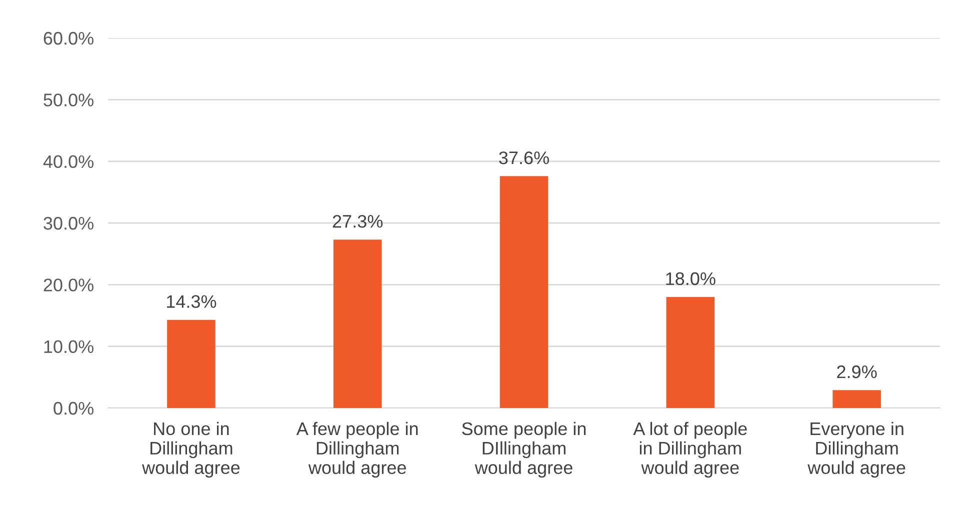 This screenshot has height=523, width=956. Describe the element at coordinates (69, 38) in the screenshot. I see `y-tick-label: 60.0%` at that location.